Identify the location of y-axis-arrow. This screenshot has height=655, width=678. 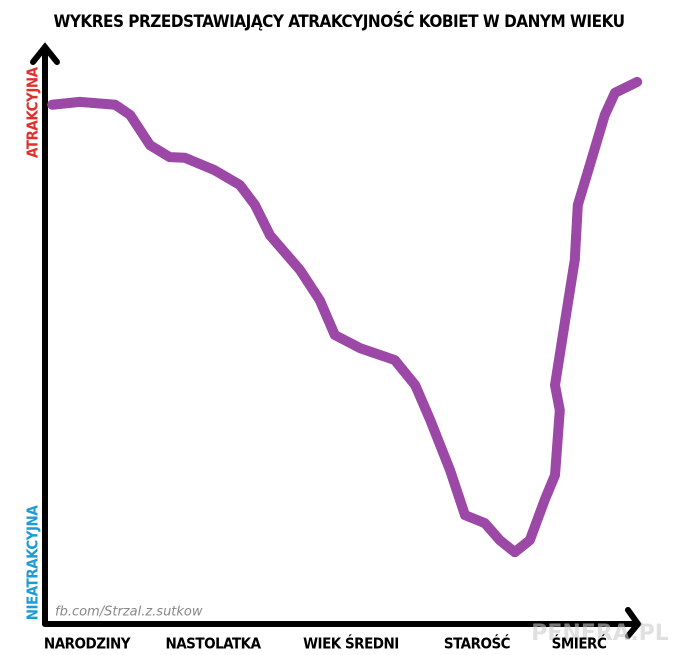
(45, 53).